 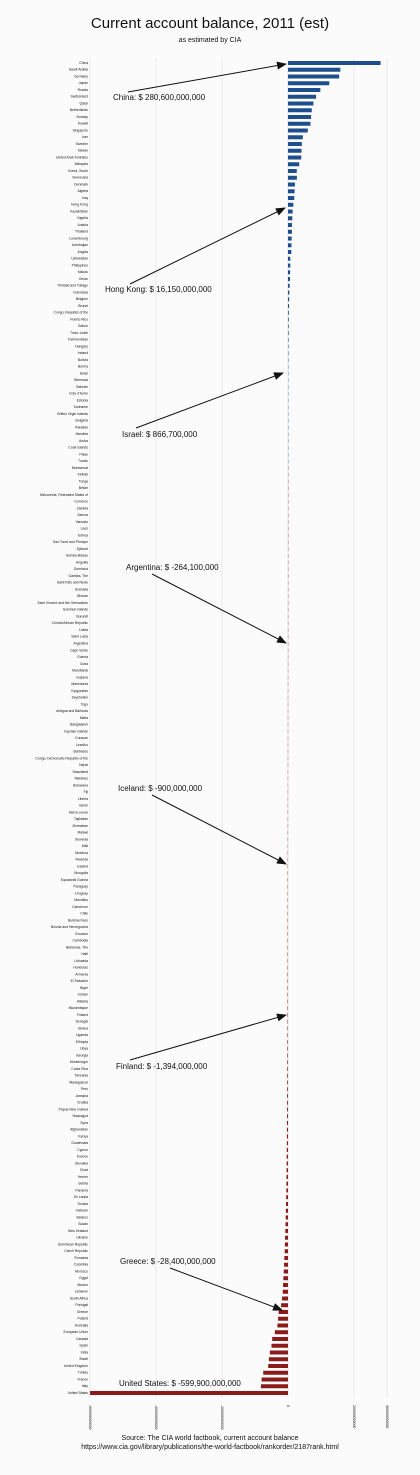 I want to click on category-label: Hong Kong, so click(x=79, y=205).